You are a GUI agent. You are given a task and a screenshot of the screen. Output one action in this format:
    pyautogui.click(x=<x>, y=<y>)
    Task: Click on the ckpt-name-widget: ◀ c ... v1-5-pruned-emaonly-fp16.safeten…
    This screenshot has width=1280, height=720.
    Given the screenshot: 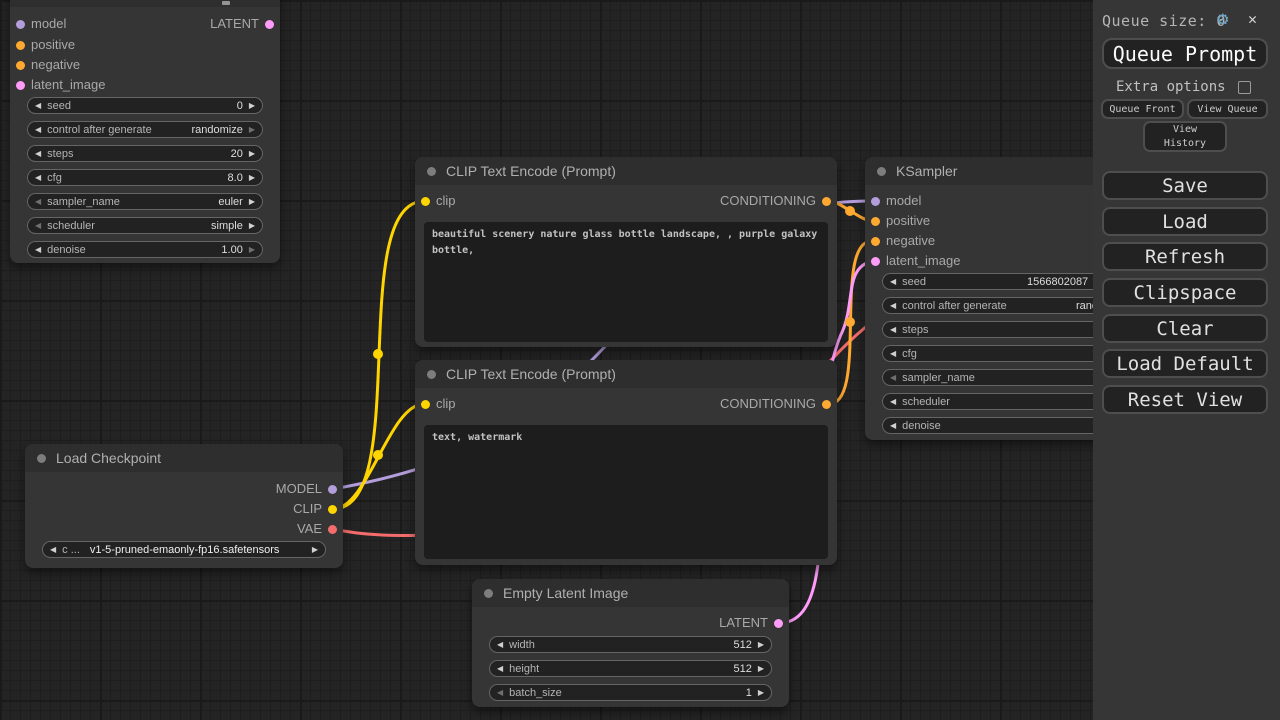 What is the action you would take?
    pyautogui.click(x=184, y=549)
    